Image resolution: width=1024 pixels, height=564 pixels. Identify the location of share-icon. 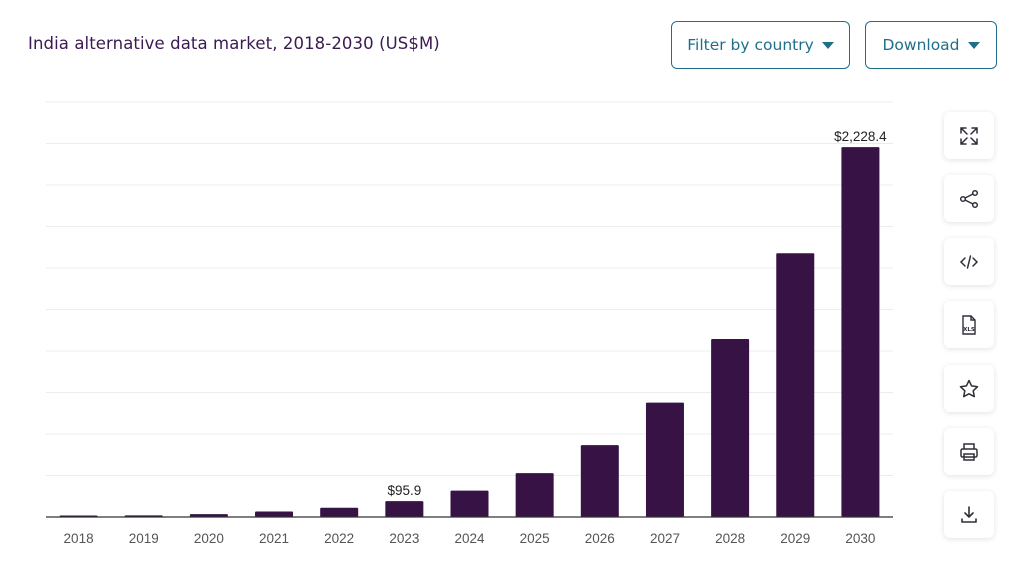
(969, 198).